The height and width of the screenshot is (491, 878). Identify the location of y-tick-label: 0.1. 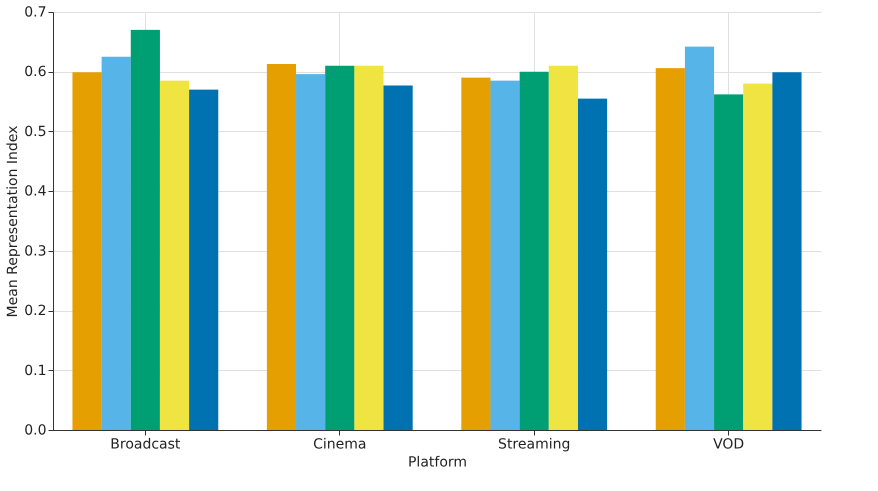
(35, 370).